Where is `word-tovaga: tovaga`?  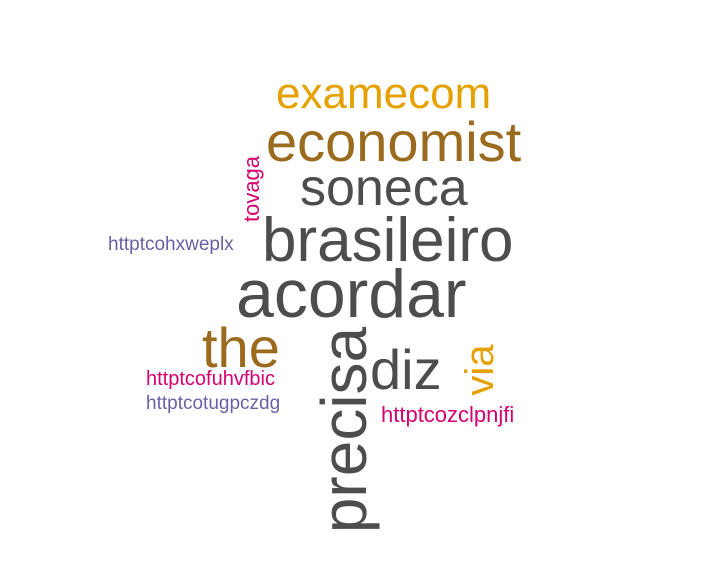 word-tovaga: tovaga is located at coordinates (251, 189).